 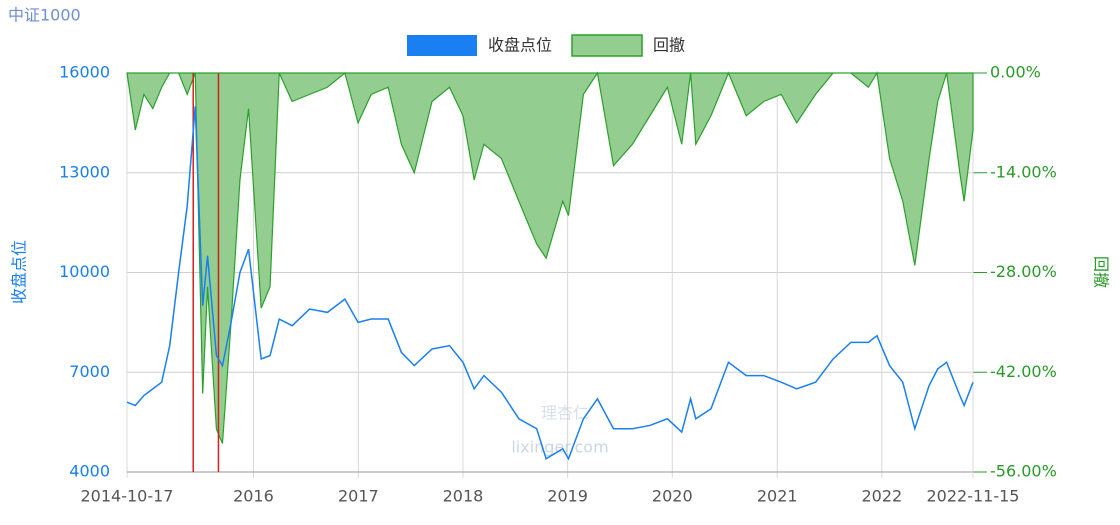 I want to click on y-tick-label: 16000, so click(x=84, y=72).